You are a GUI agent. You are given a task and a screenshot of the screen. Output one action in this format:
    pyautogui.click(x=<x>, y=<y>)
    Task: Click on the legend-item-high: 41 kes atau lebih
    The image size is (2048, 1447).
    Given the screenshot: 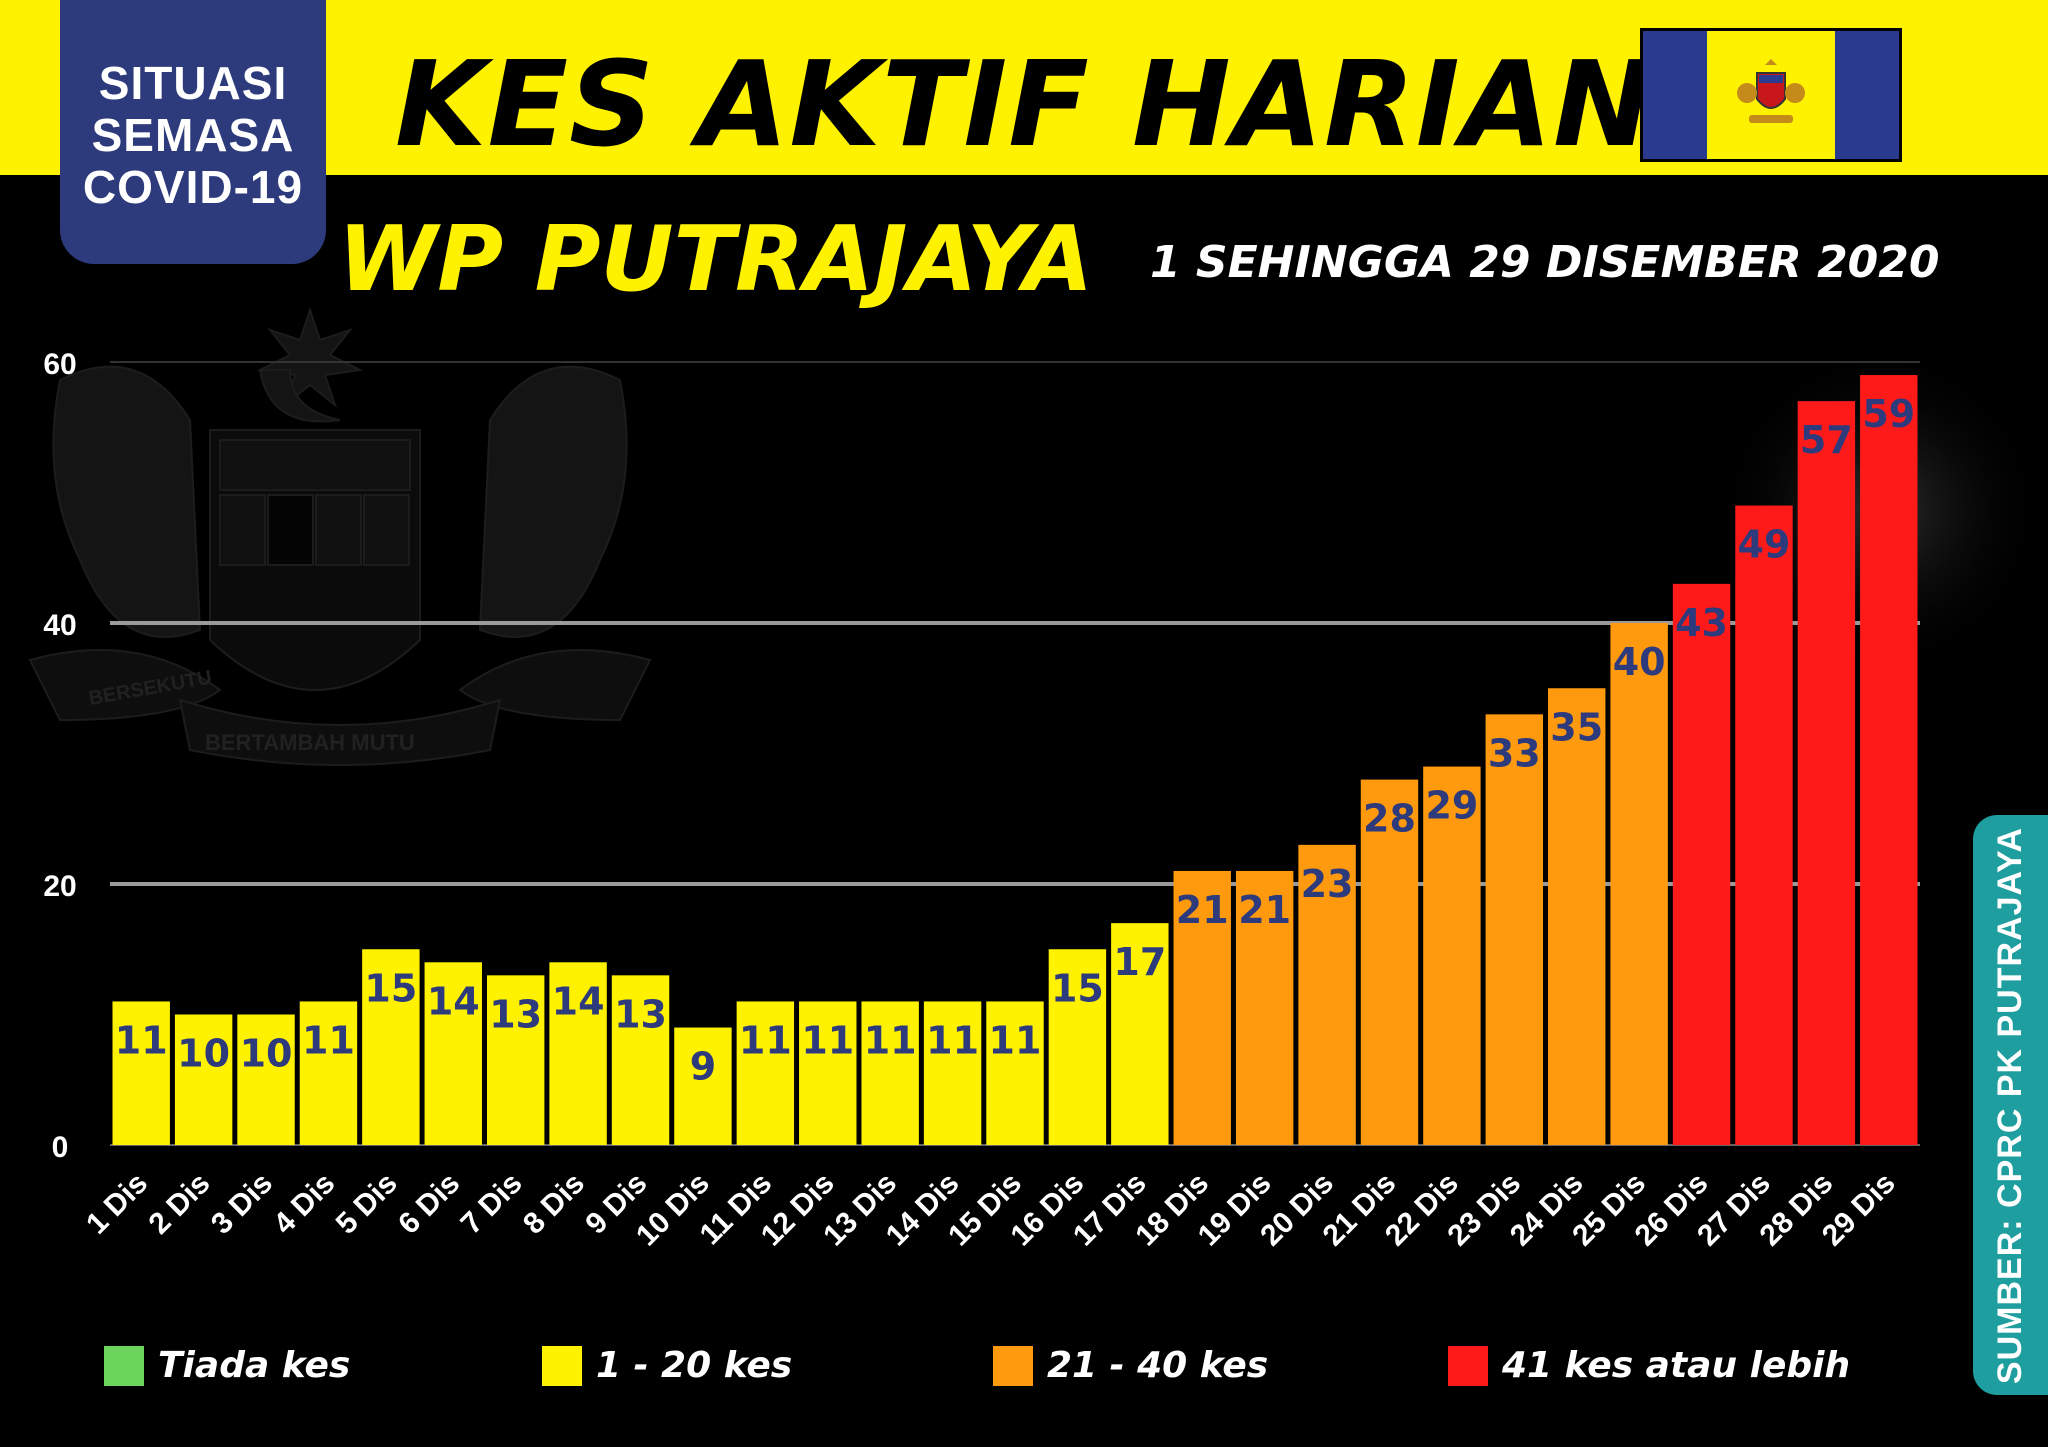 What is the action you would take?
    pyautogui.click(x=1649, y=1365)
    